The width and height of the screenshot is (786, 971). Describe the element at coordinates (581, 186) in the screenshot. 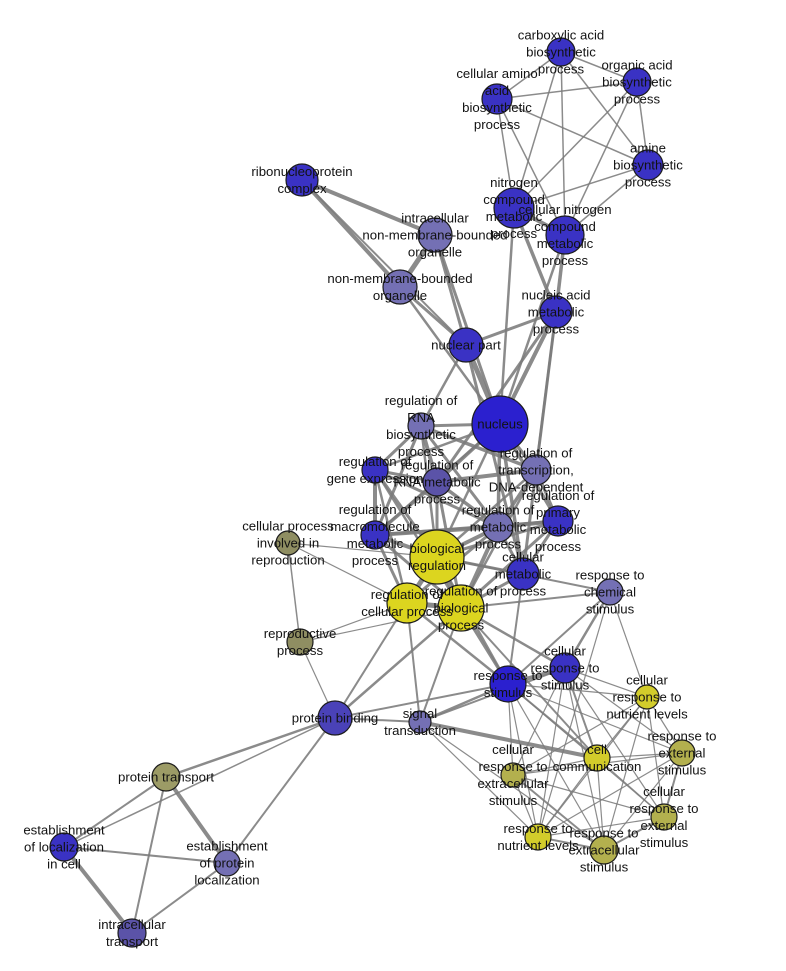

I see `graph-edge-n4-n5` at that location.